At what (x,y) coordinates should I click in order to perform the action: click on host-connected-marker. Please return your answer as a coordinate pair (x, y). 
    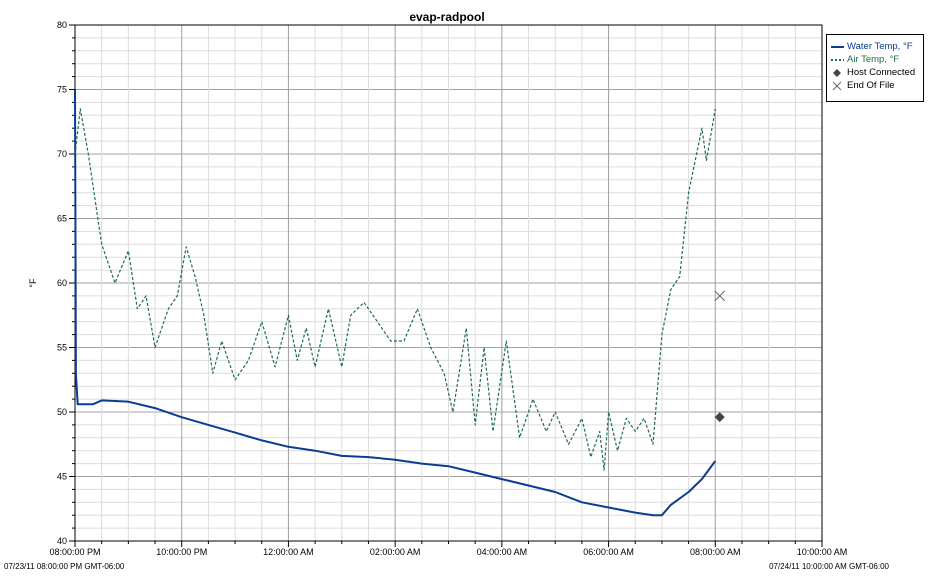
    Looking at the image, I should click on (719, 417).